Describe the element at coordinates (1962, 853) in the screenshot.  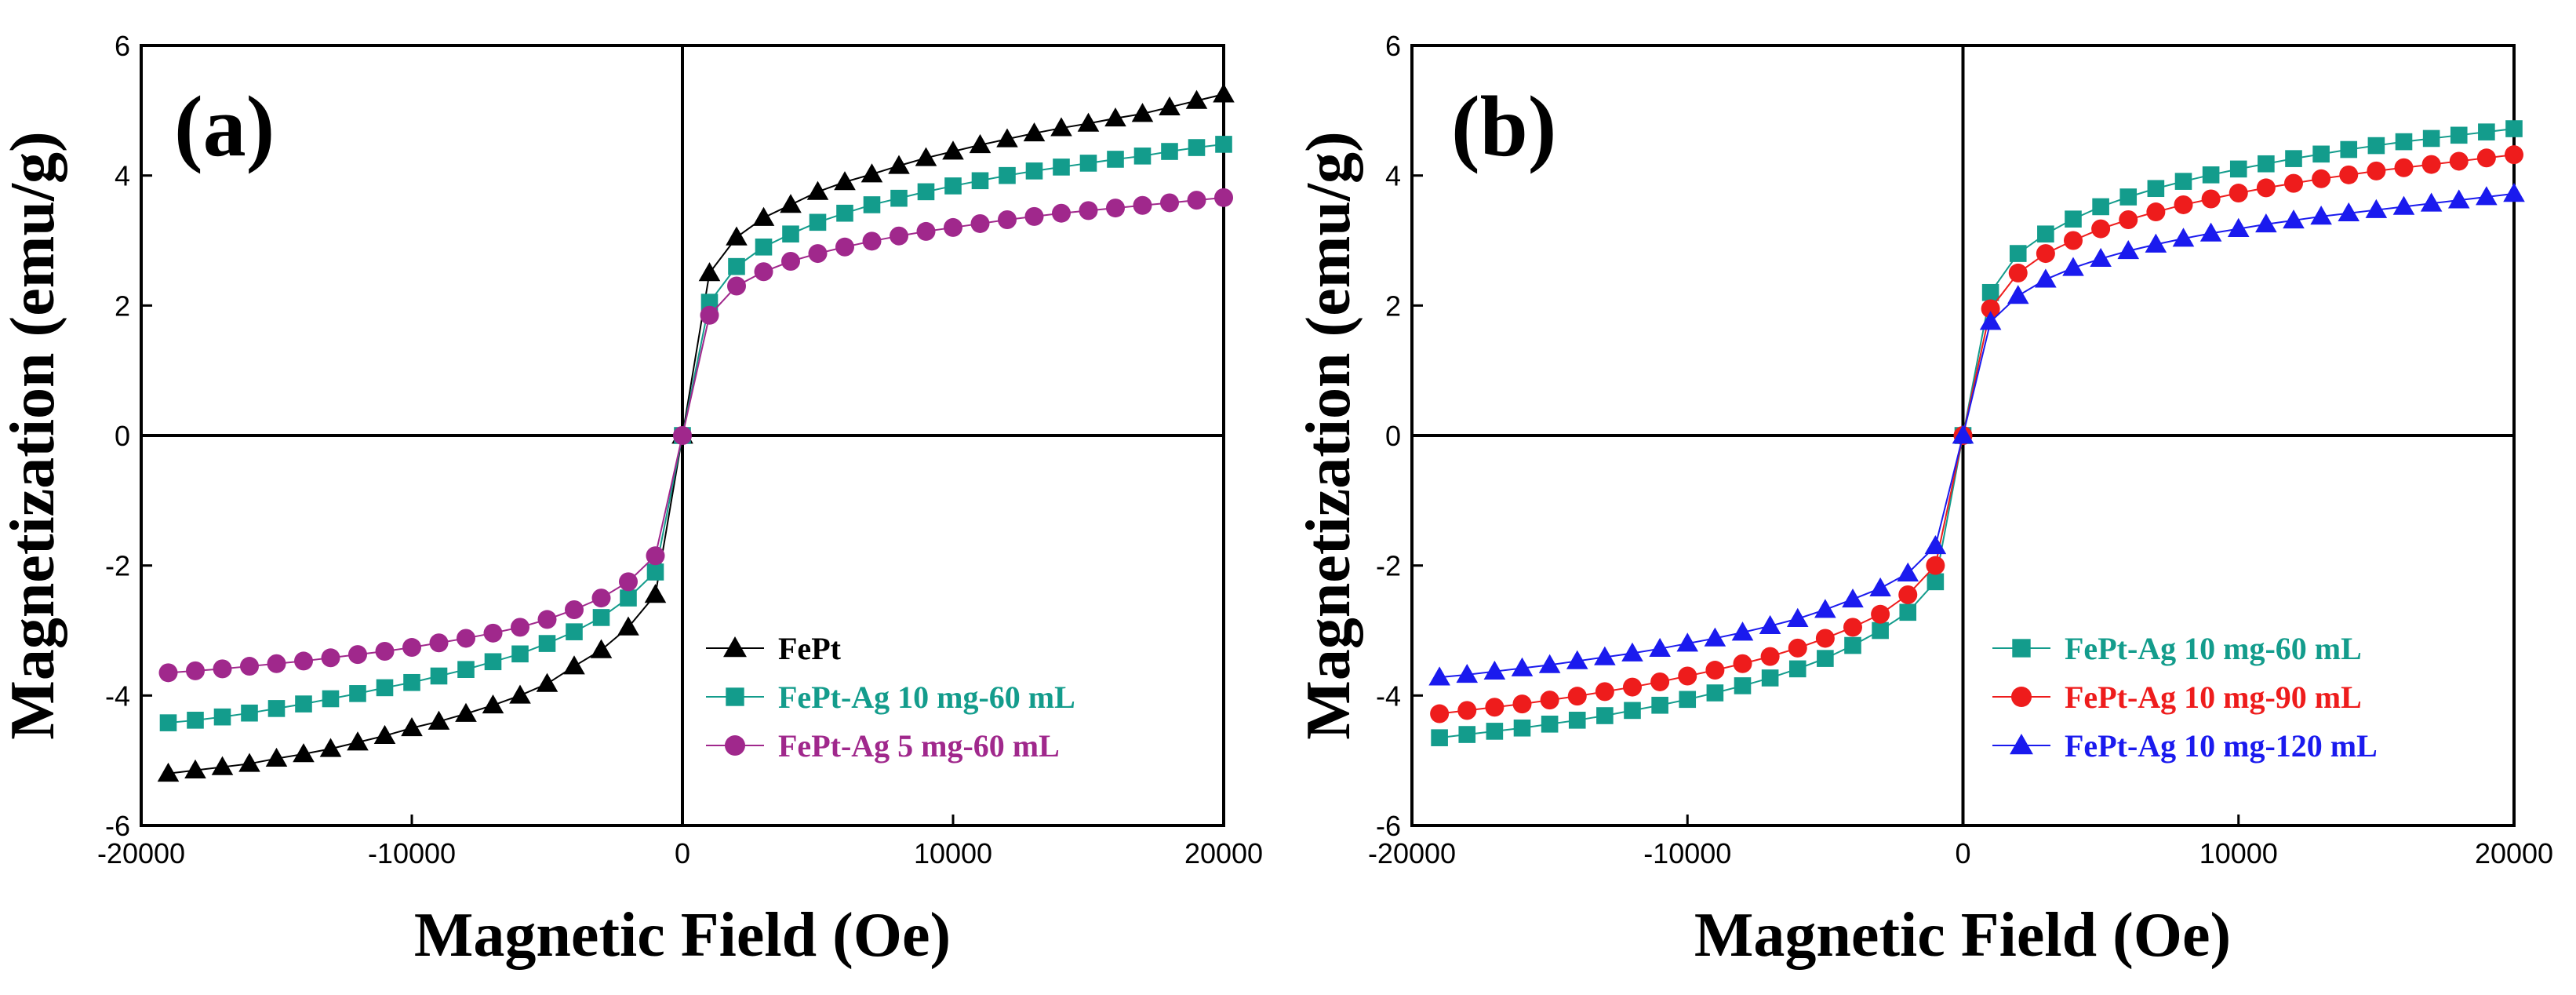
I see `x-tick-label: 0` at that location.